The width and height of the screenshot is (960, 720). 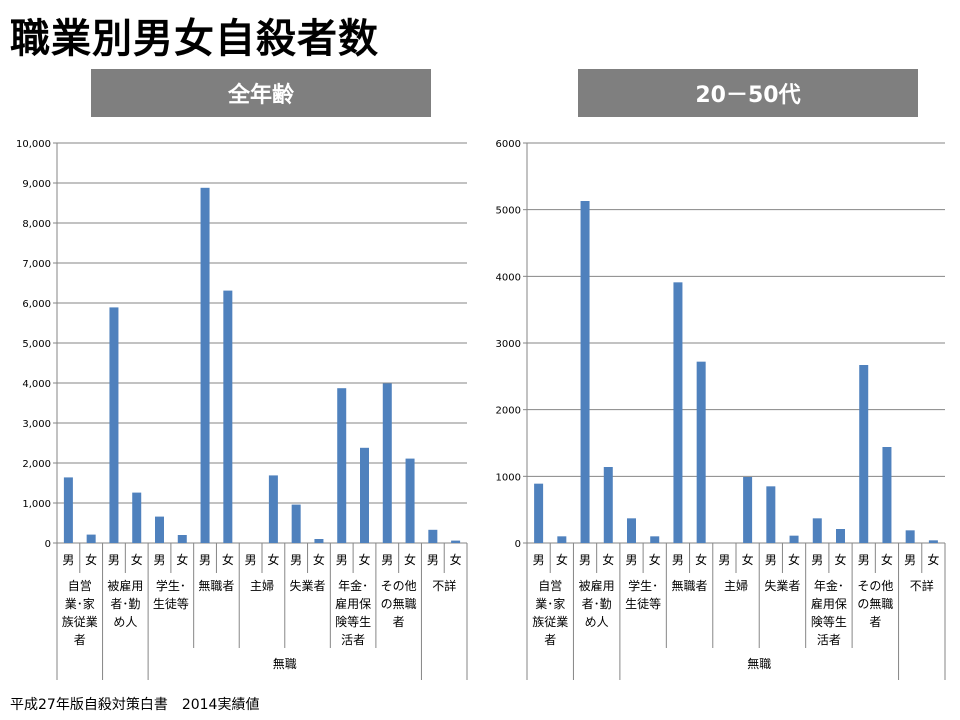 What do you see at coordinates (36, 224) in the screenshot?
I see `y-tick-label: 8,000` at bounding box center [36, 224].